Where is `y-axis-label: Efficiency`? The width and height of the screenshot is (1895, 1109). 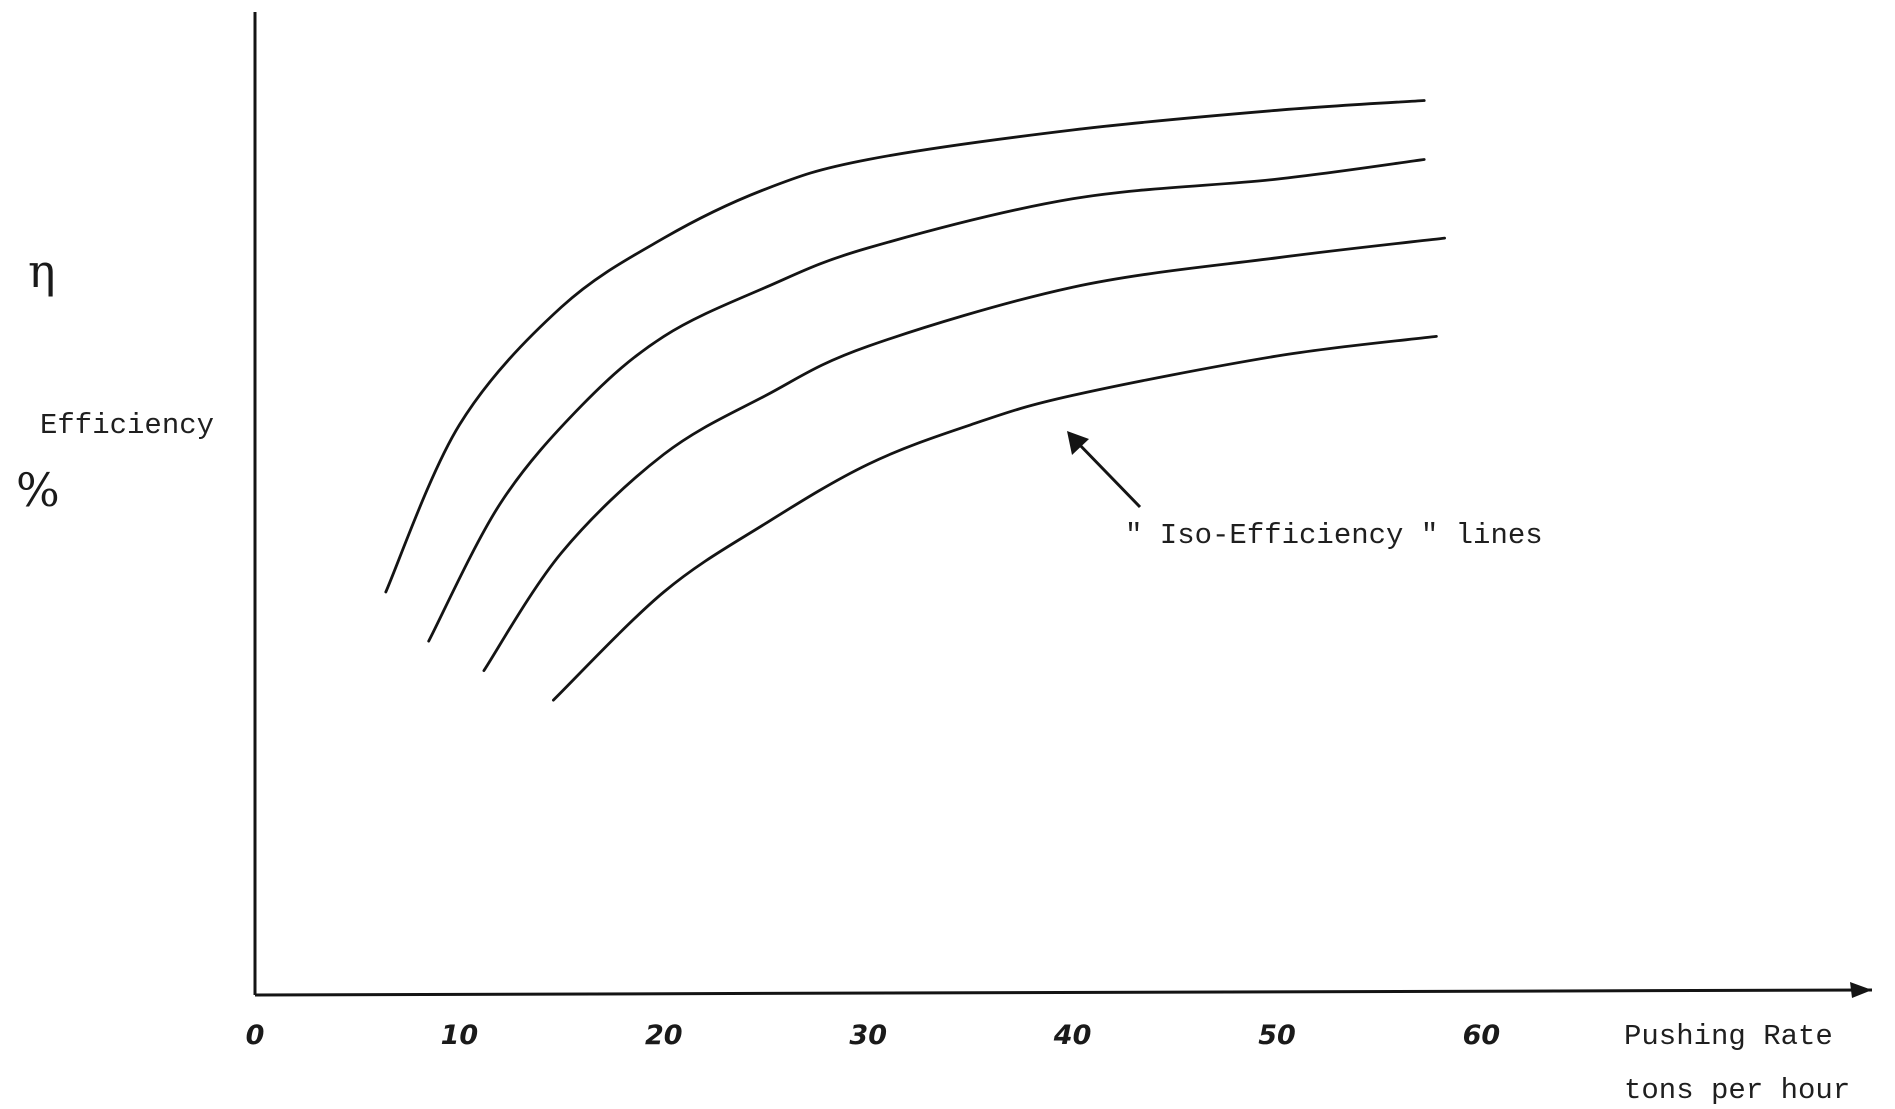 y-axis-label: Efficiency is located at coordinates (127, 425).